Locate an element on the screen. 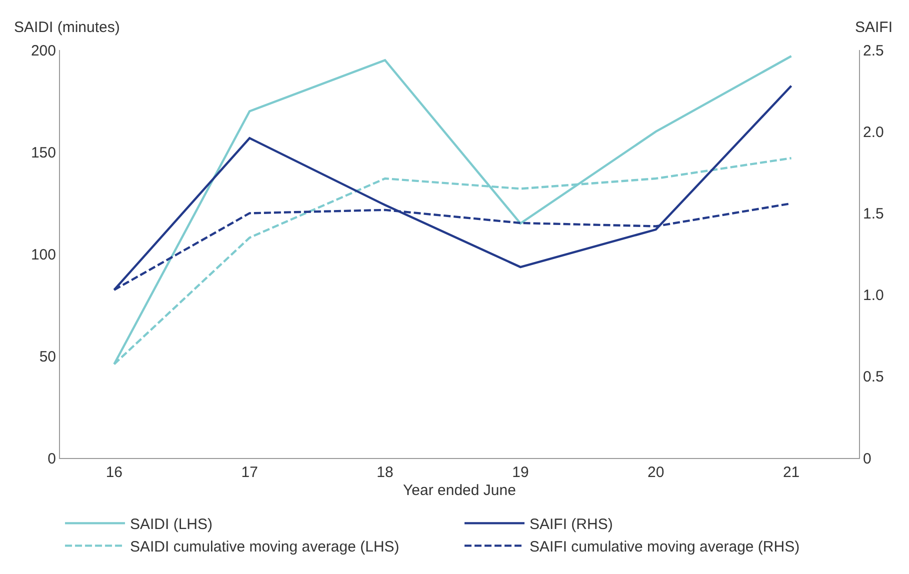  x-tick-label: 17 is located at coordinates (249, 472).